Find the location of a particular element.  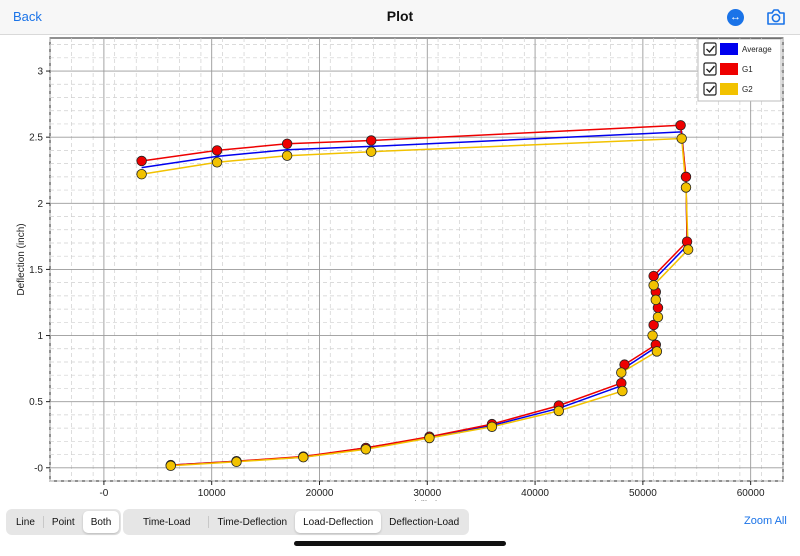

x-tick-label: 40000 is located at coordinates (535, 493).